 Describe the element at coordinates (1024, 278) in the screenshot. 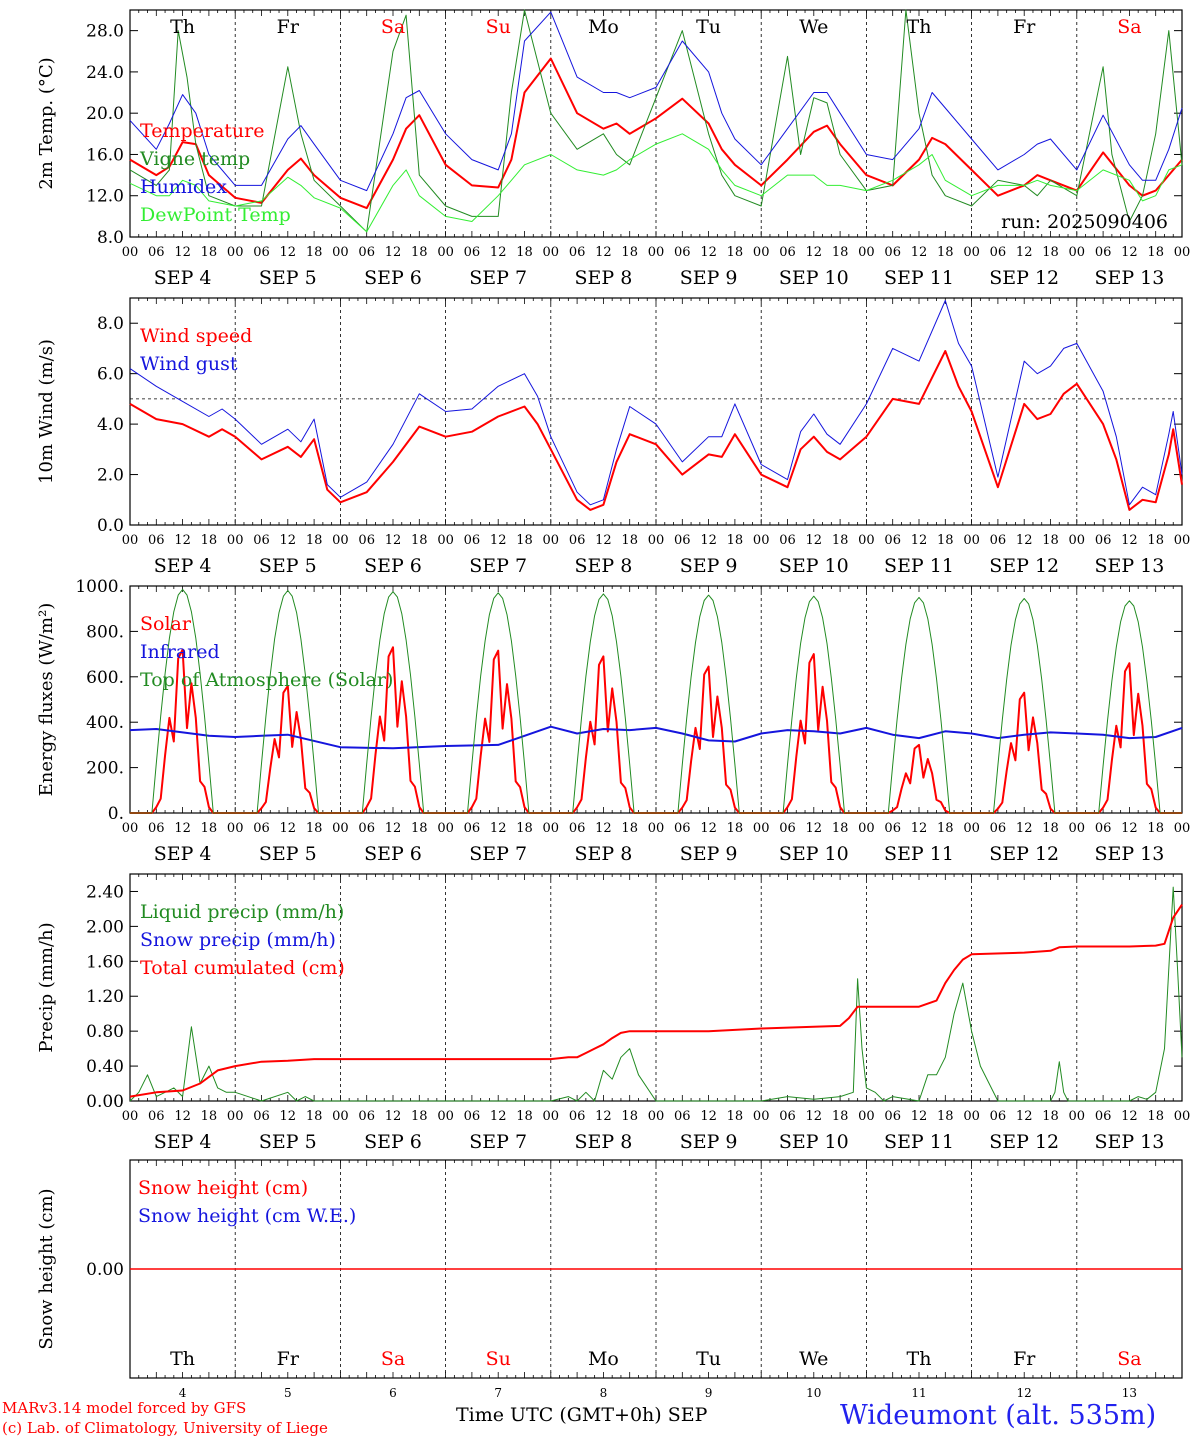

I see `temperature-date-label: SEP 12` at that location.